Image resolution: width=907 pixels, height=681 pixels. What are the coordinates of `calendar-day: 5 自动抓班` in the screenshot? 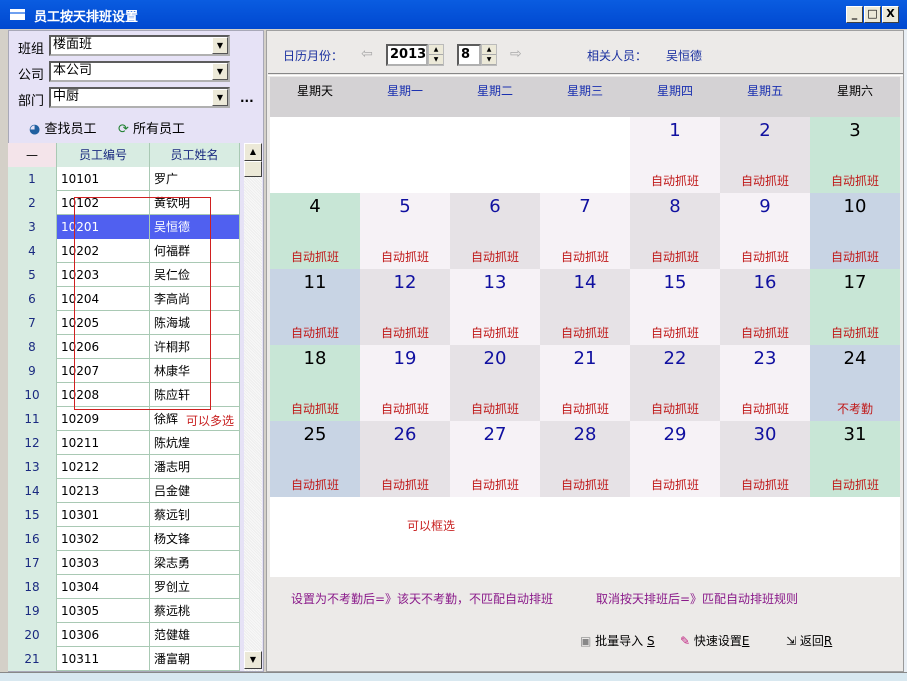 It's located at (405, 231).